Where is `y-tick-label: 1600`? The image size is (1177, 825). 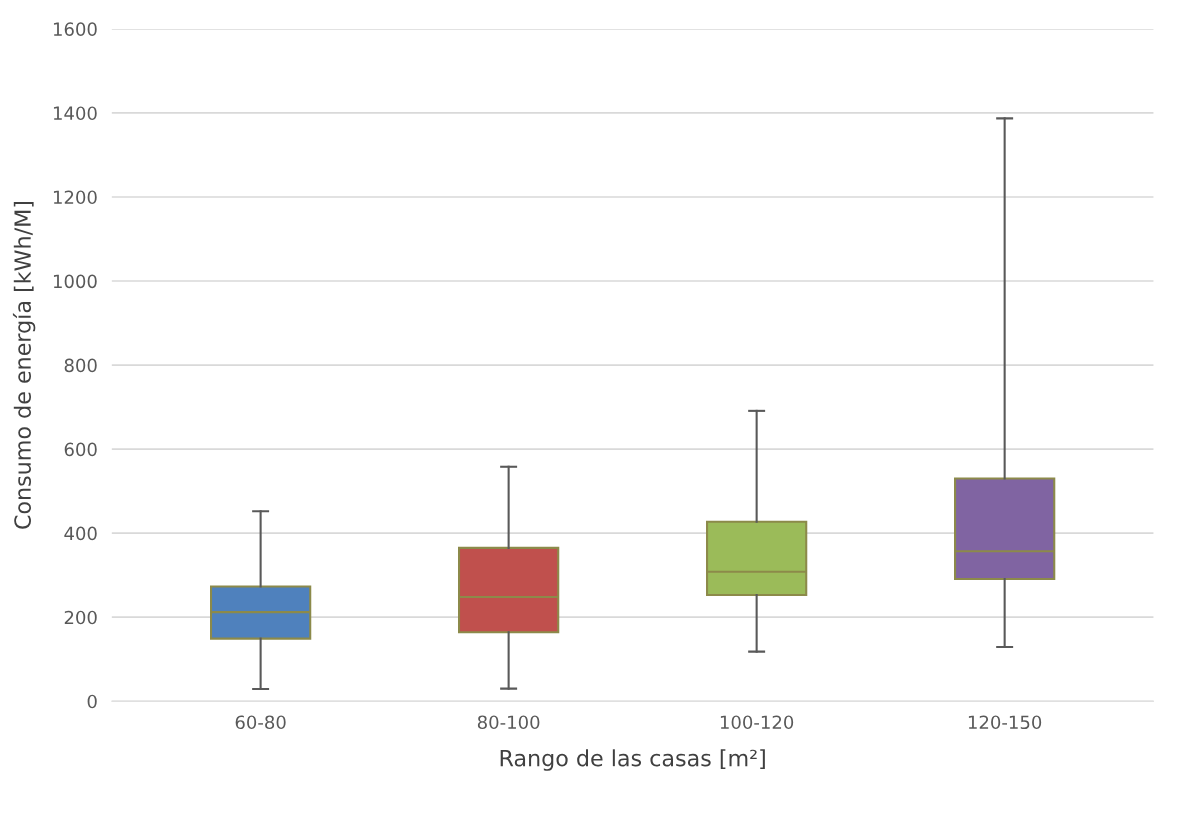 y-tick-label: 1600 is located at coordinates (75, 29).